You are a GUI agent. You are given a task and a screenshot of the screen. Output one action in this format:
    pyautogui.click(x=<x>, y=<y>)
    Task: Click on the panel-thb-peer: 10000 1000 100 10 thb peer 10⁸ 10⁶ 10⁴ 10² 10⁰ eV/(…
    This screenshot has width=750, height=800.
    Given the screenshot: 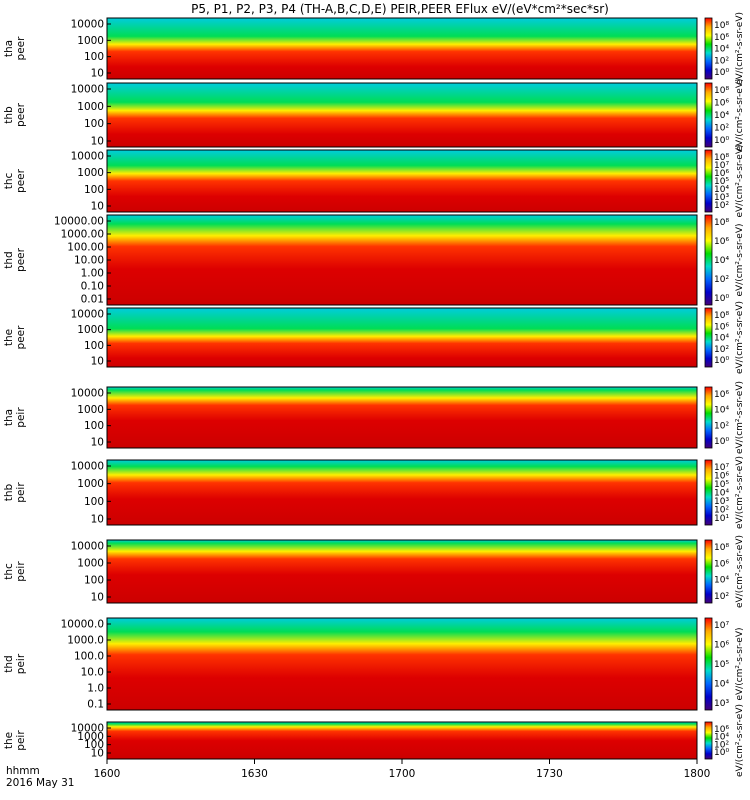 What is the action you would take?
    pyautogui.click(x=374, y=114)
    